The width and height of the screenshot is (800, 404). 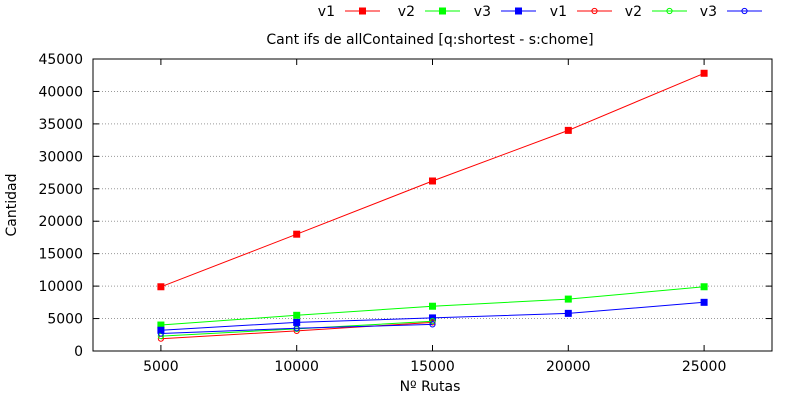 I want to click on y-tick-label: 10000, so click(x=60, y=287).